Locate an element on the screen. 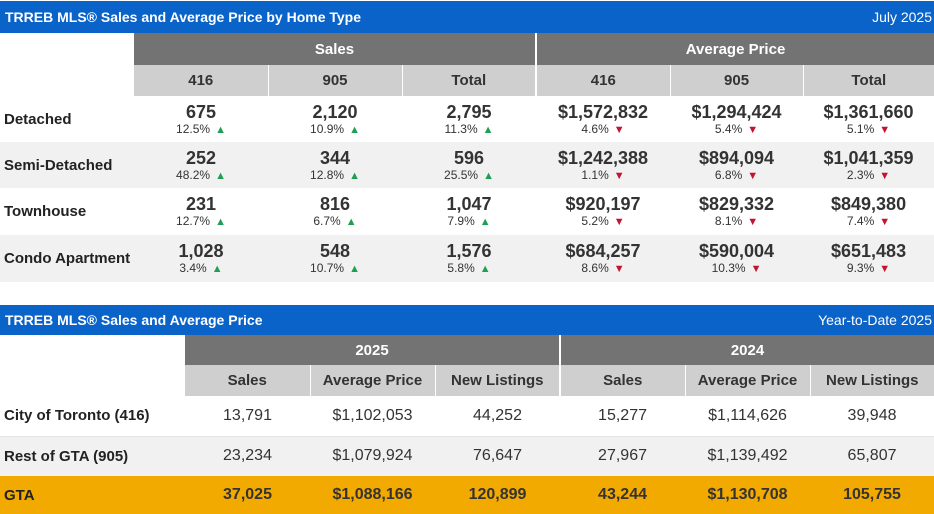 This screenshot has width=934, height=514. cell-value: $1,041,359 is located at coordinates (868, 157).